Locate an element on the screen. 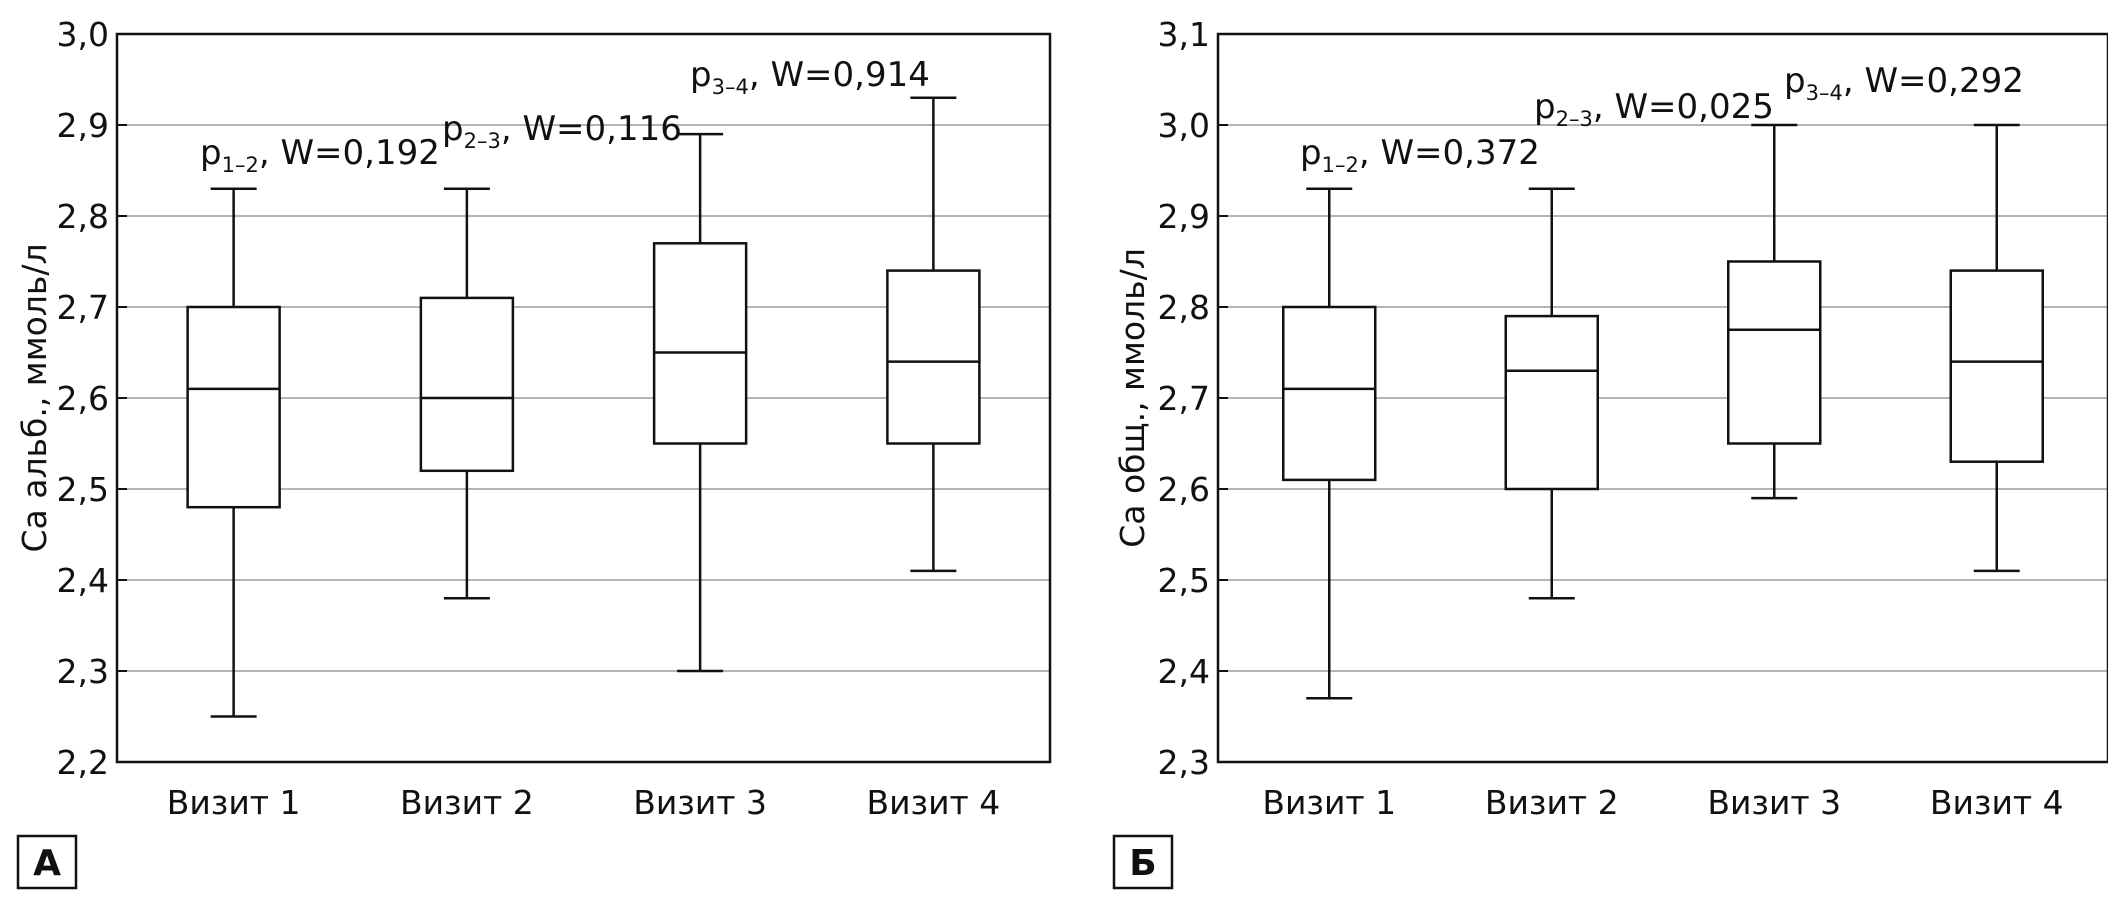  panel-letter: А is located at coordinates (47, 863).